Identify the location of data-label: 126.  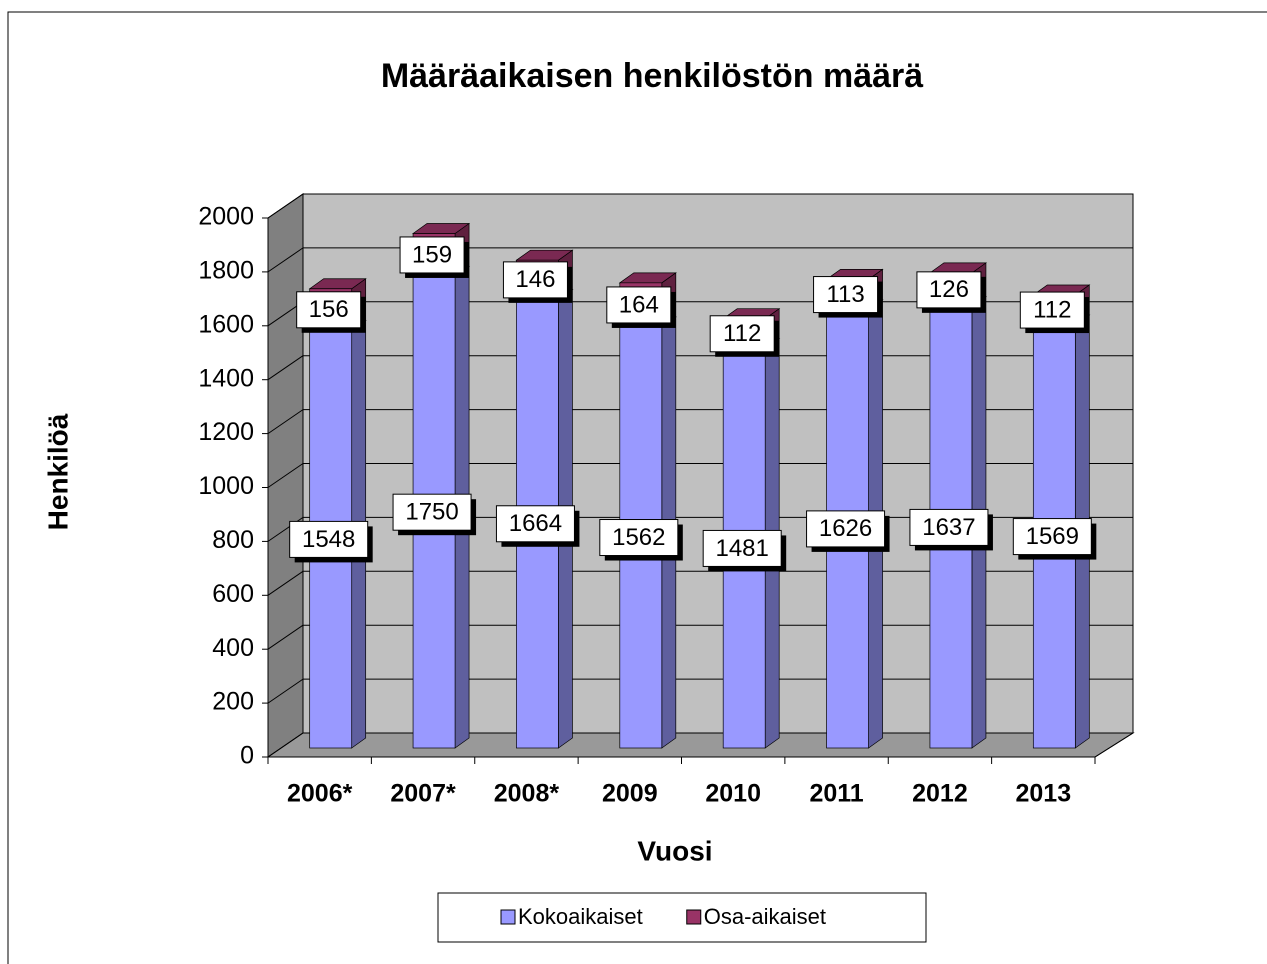
(949, 289).